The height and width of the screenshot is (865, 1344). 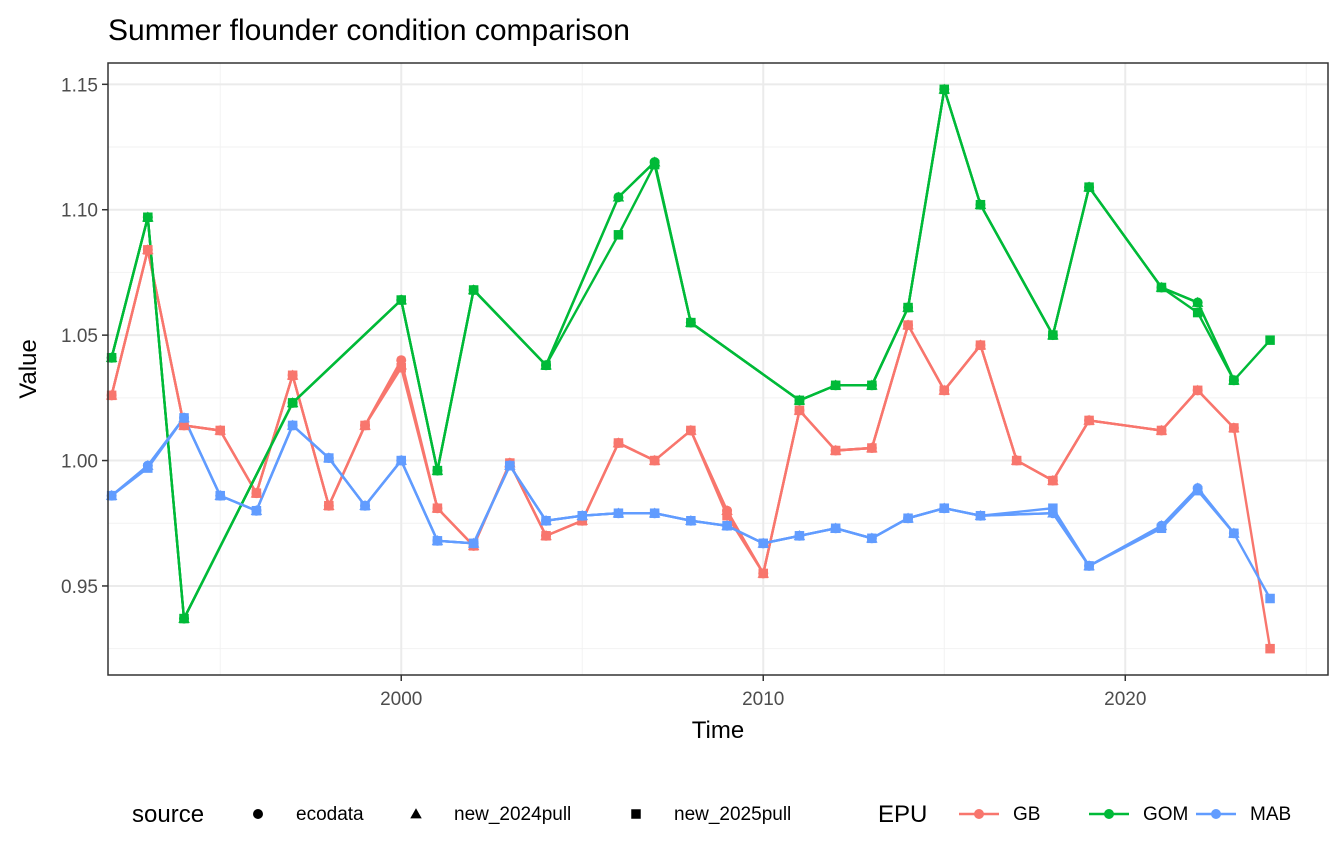 I want to click on y-tick-label: 1.15, so click(x=79, y=85).